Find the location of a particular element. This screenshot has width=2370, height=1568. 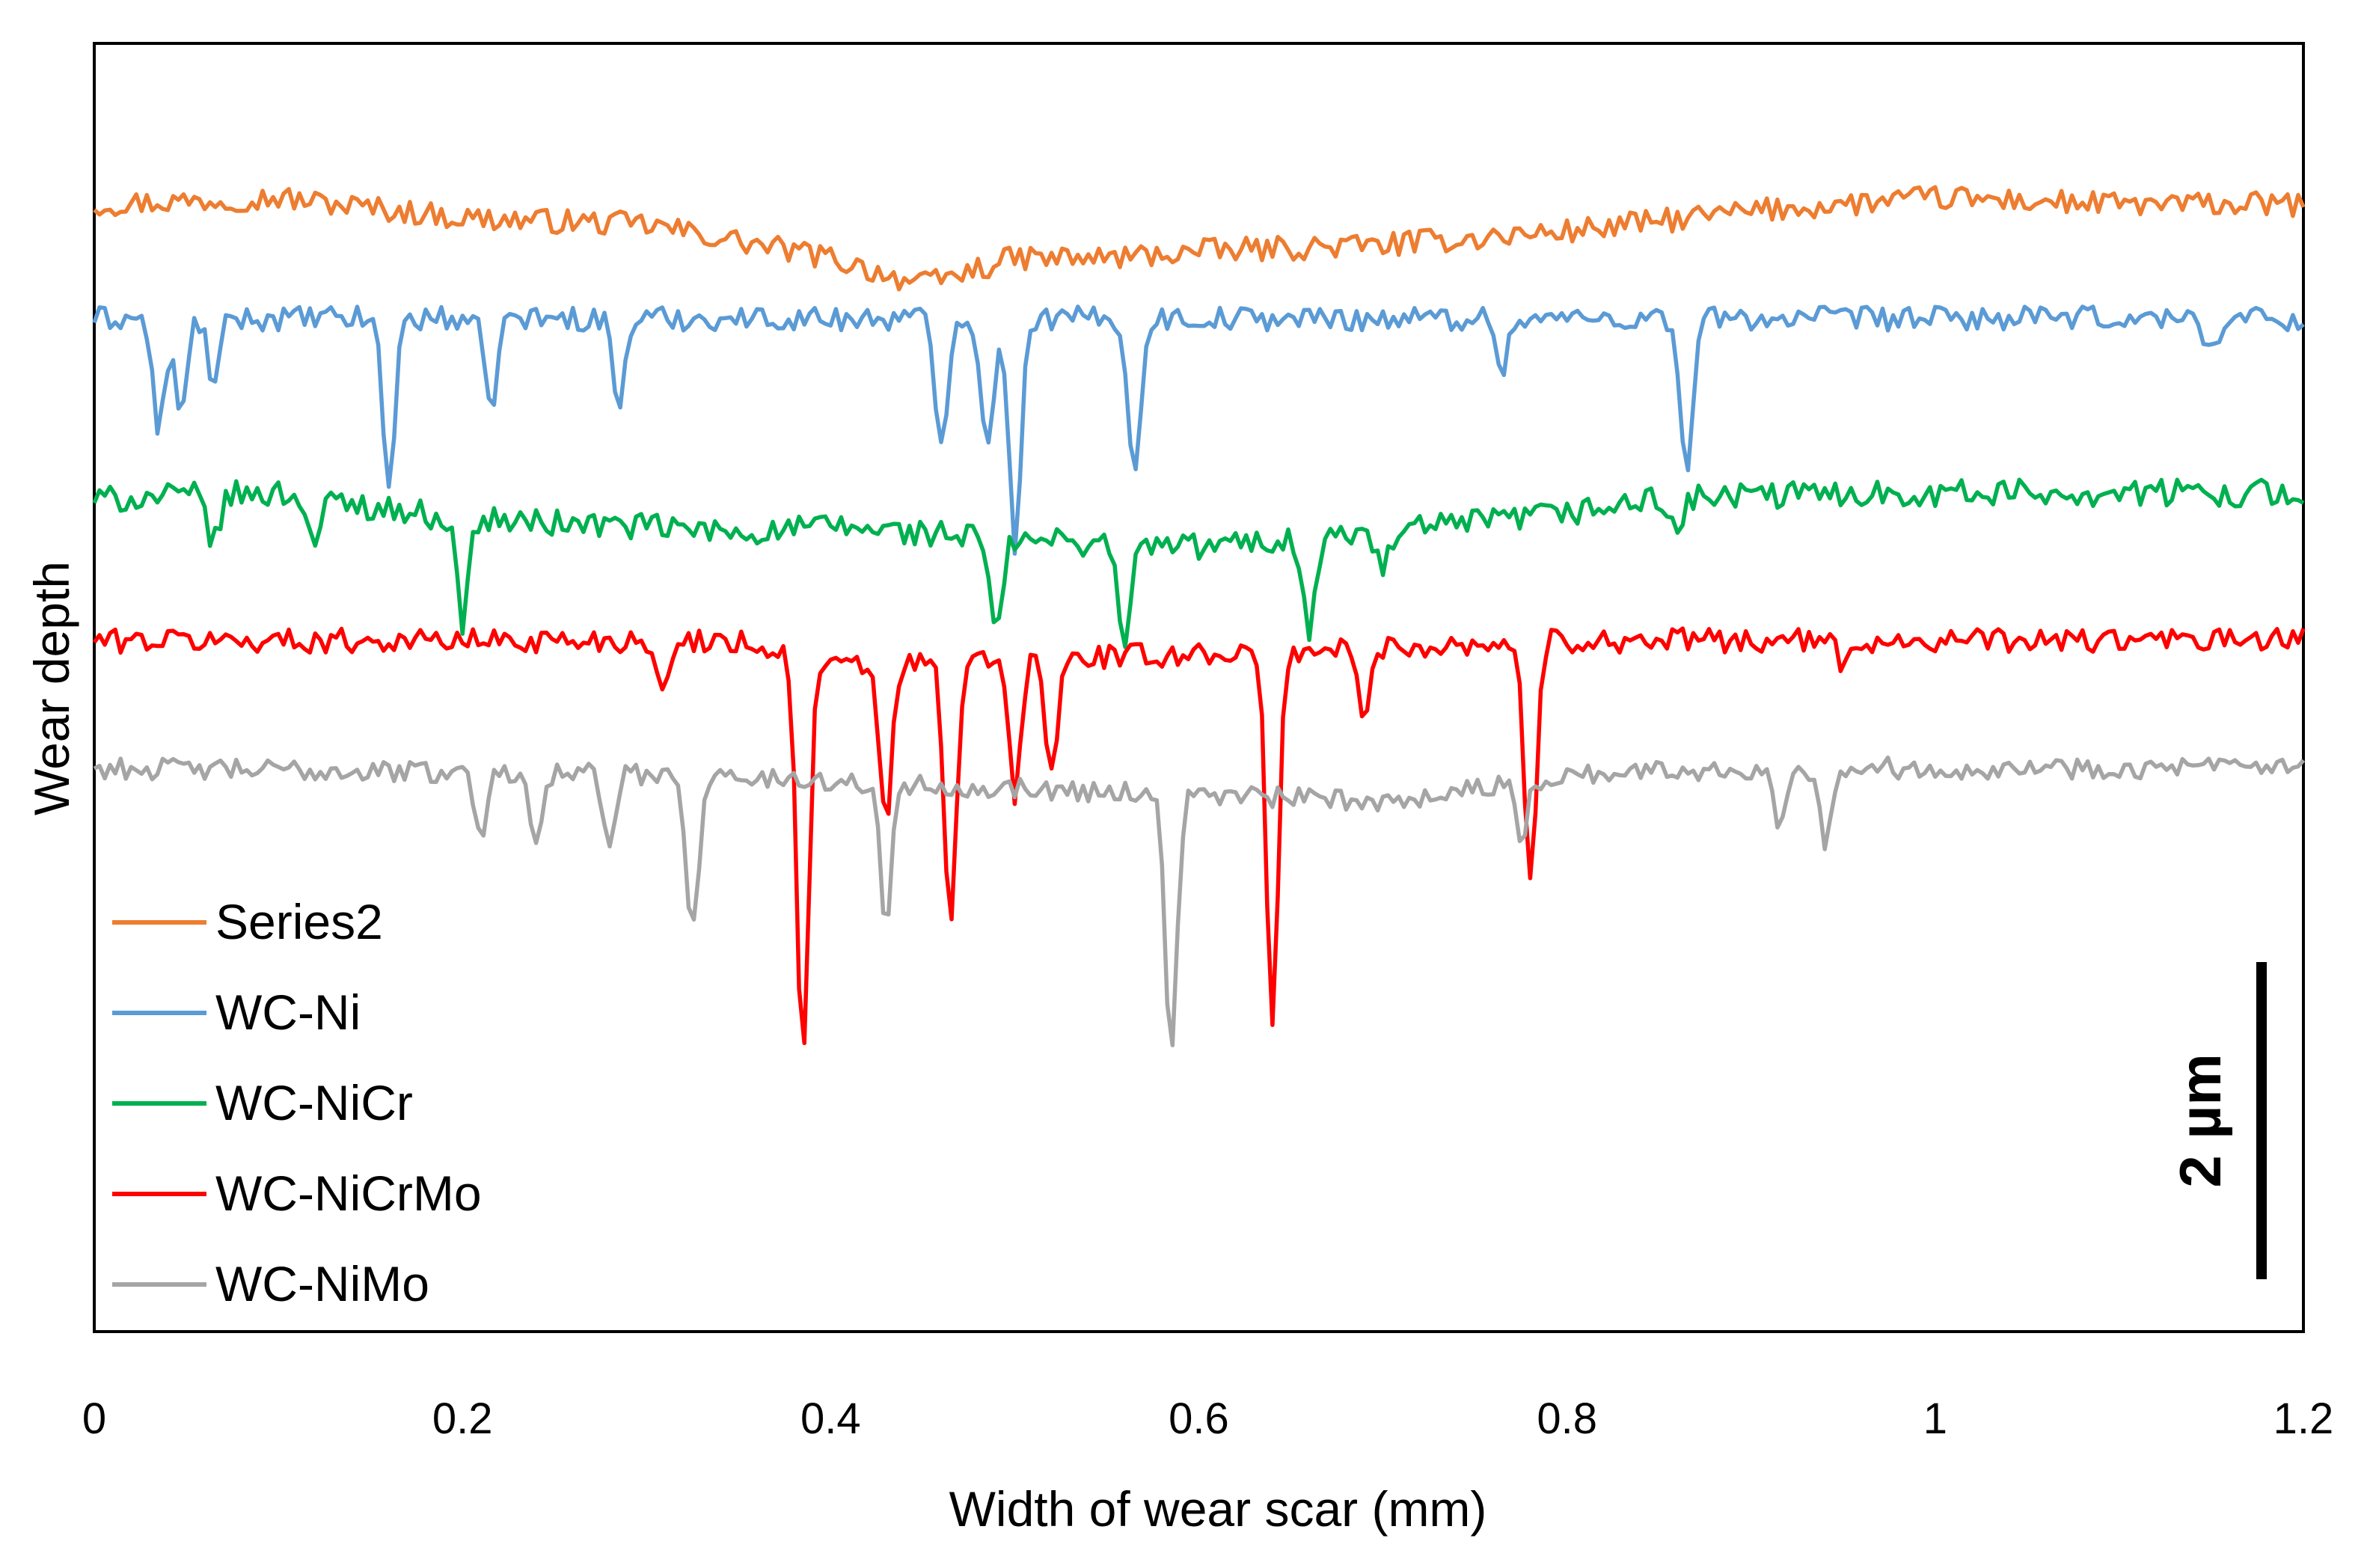

legend: Series2 WC-Ni WC-NiCr WC-NiCrMo WC-NiMo is located at coordinates (297, 1102).